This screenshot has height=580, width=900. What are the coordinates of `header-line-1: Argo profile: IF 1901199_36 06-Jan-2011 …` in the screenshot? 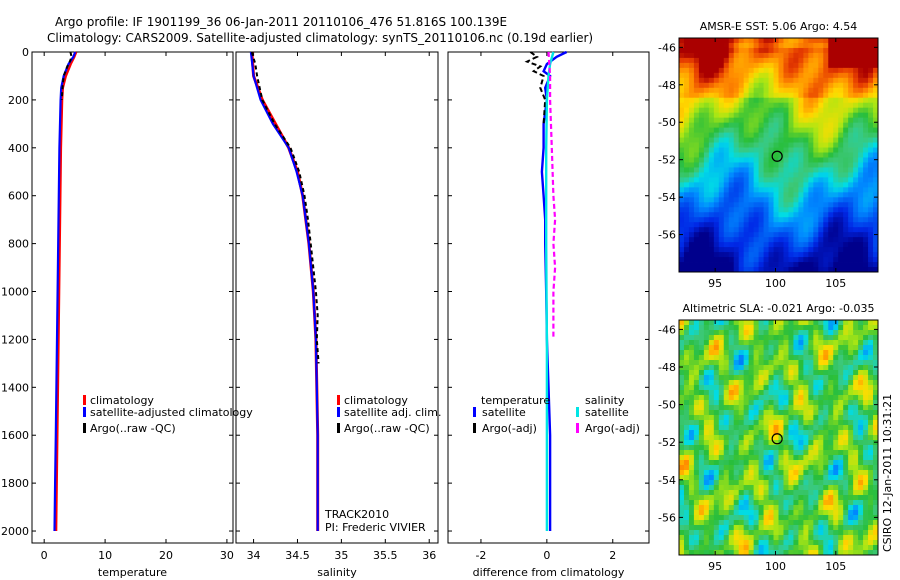 It's located at (281, 22).